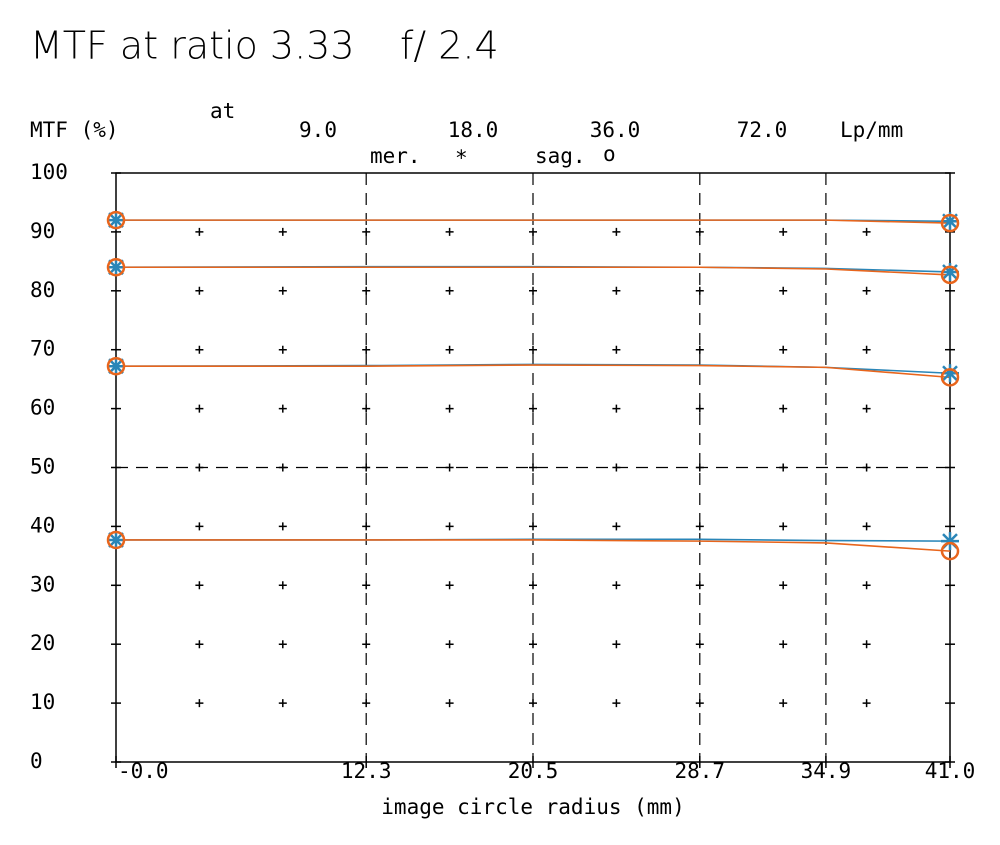 The height and width of the screenshot is (845, 1000). What do you see at coordinates (318, 130) in the screenshot?
I see `frequency-label: 9.0` at bounding box center [318, 130].